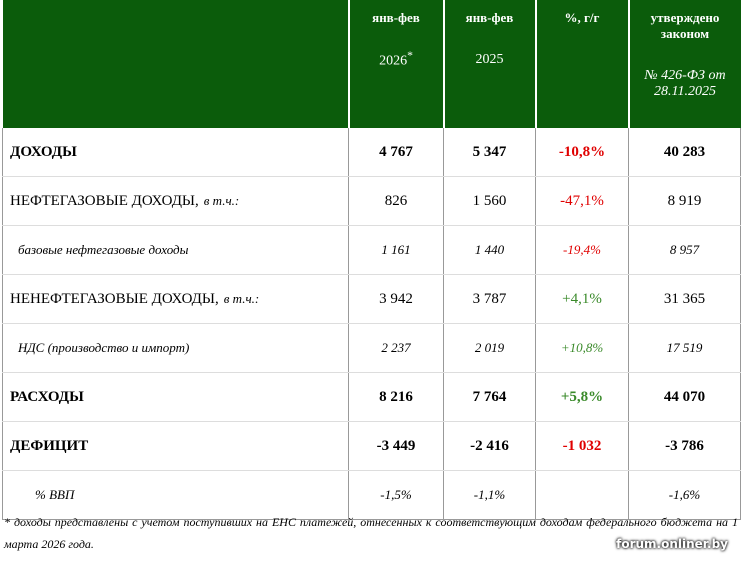 Image resolution: width=742 pixels, height=567 pixels. Describe the element at coordinates (396, 152) in the screenshot. I see `cell: 4 767` at that location.